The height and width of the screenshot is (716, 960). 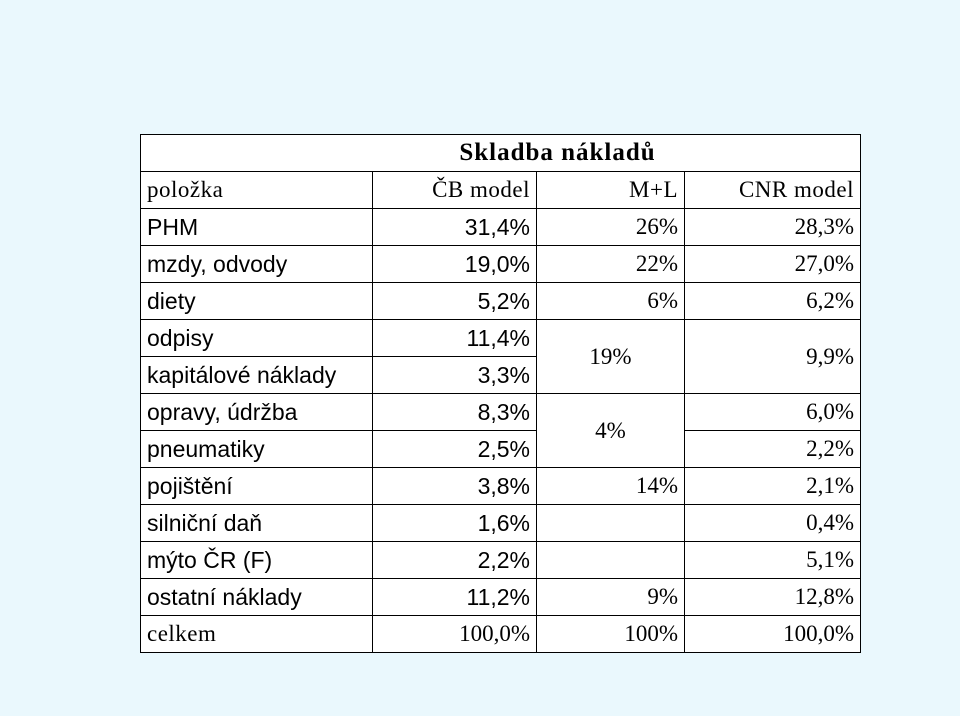 I want to click on row-label: mýto ČR (F), so click(x=256, y=560).